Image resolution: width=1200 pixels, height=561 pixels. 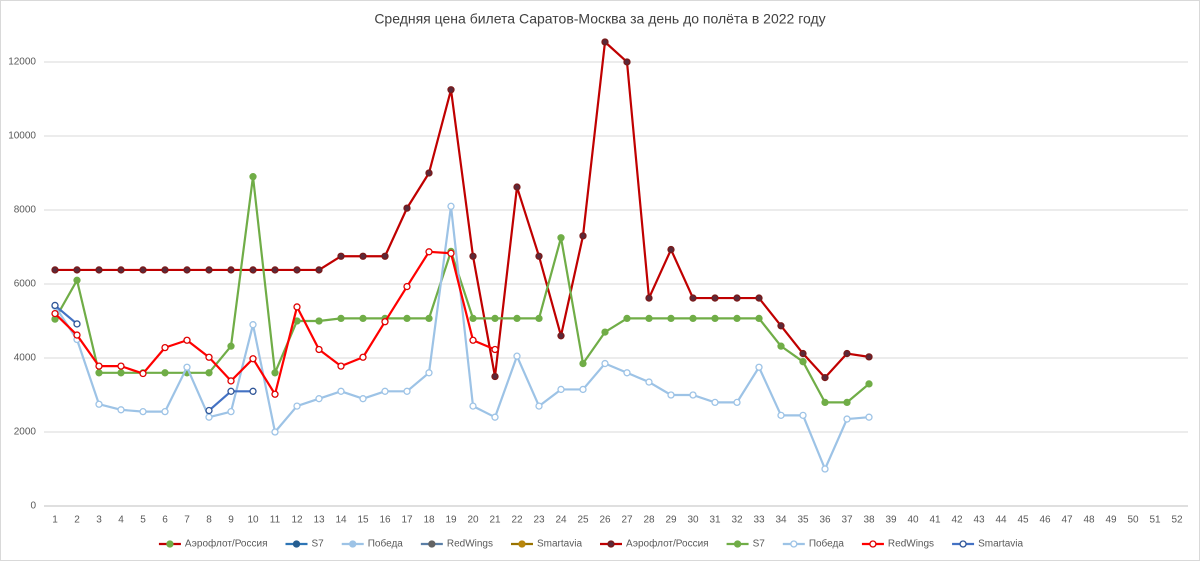 What do you see at coordinates (25, 210) in the screenshot?
I see `y-tick-label: 8000` at bounding box center [25, 210].